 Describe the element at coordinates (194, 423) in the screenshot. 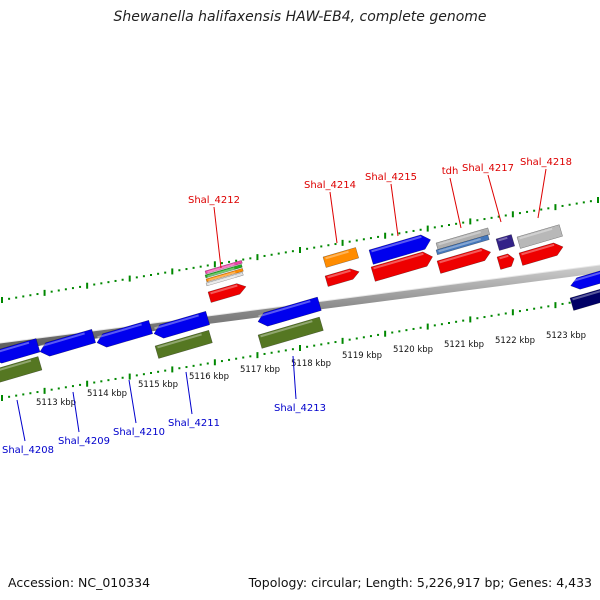

I see `gene-label: Shal_4211` at that location.